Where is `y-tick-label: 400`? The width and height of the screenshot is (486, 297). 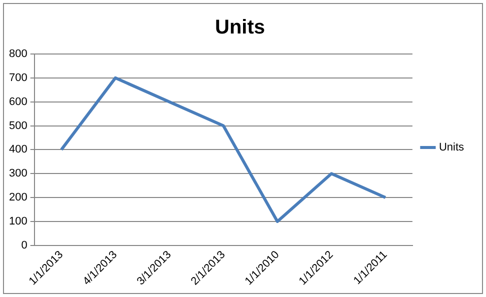 y-tick-label: 400 is located at coordinates (18, 150).